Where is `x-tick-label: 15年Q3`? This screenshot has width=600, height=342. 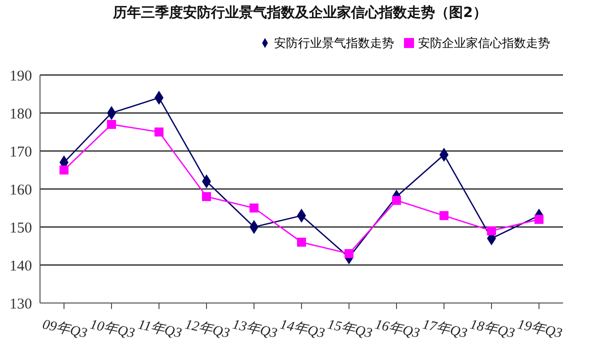 x-tick-label: 15年Q3 is located at coordinates (350, 329).